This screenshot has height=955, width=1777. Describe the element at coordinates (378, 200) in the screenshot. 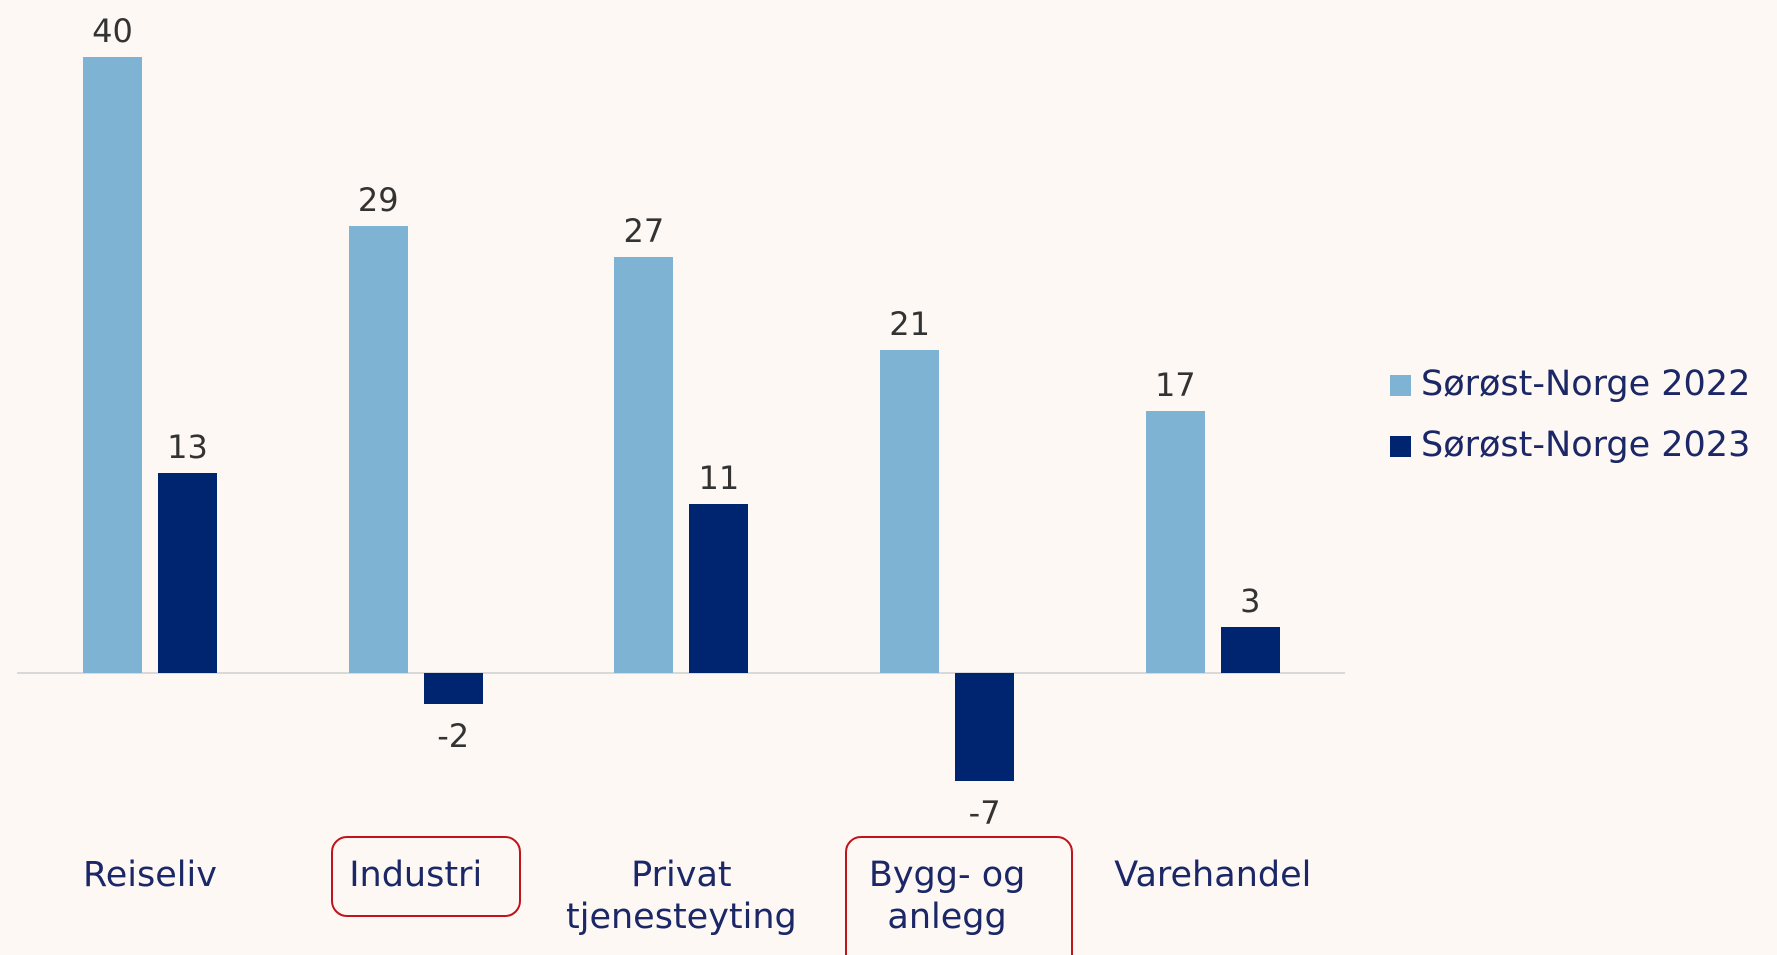

I see `value-label: 29` at that location.